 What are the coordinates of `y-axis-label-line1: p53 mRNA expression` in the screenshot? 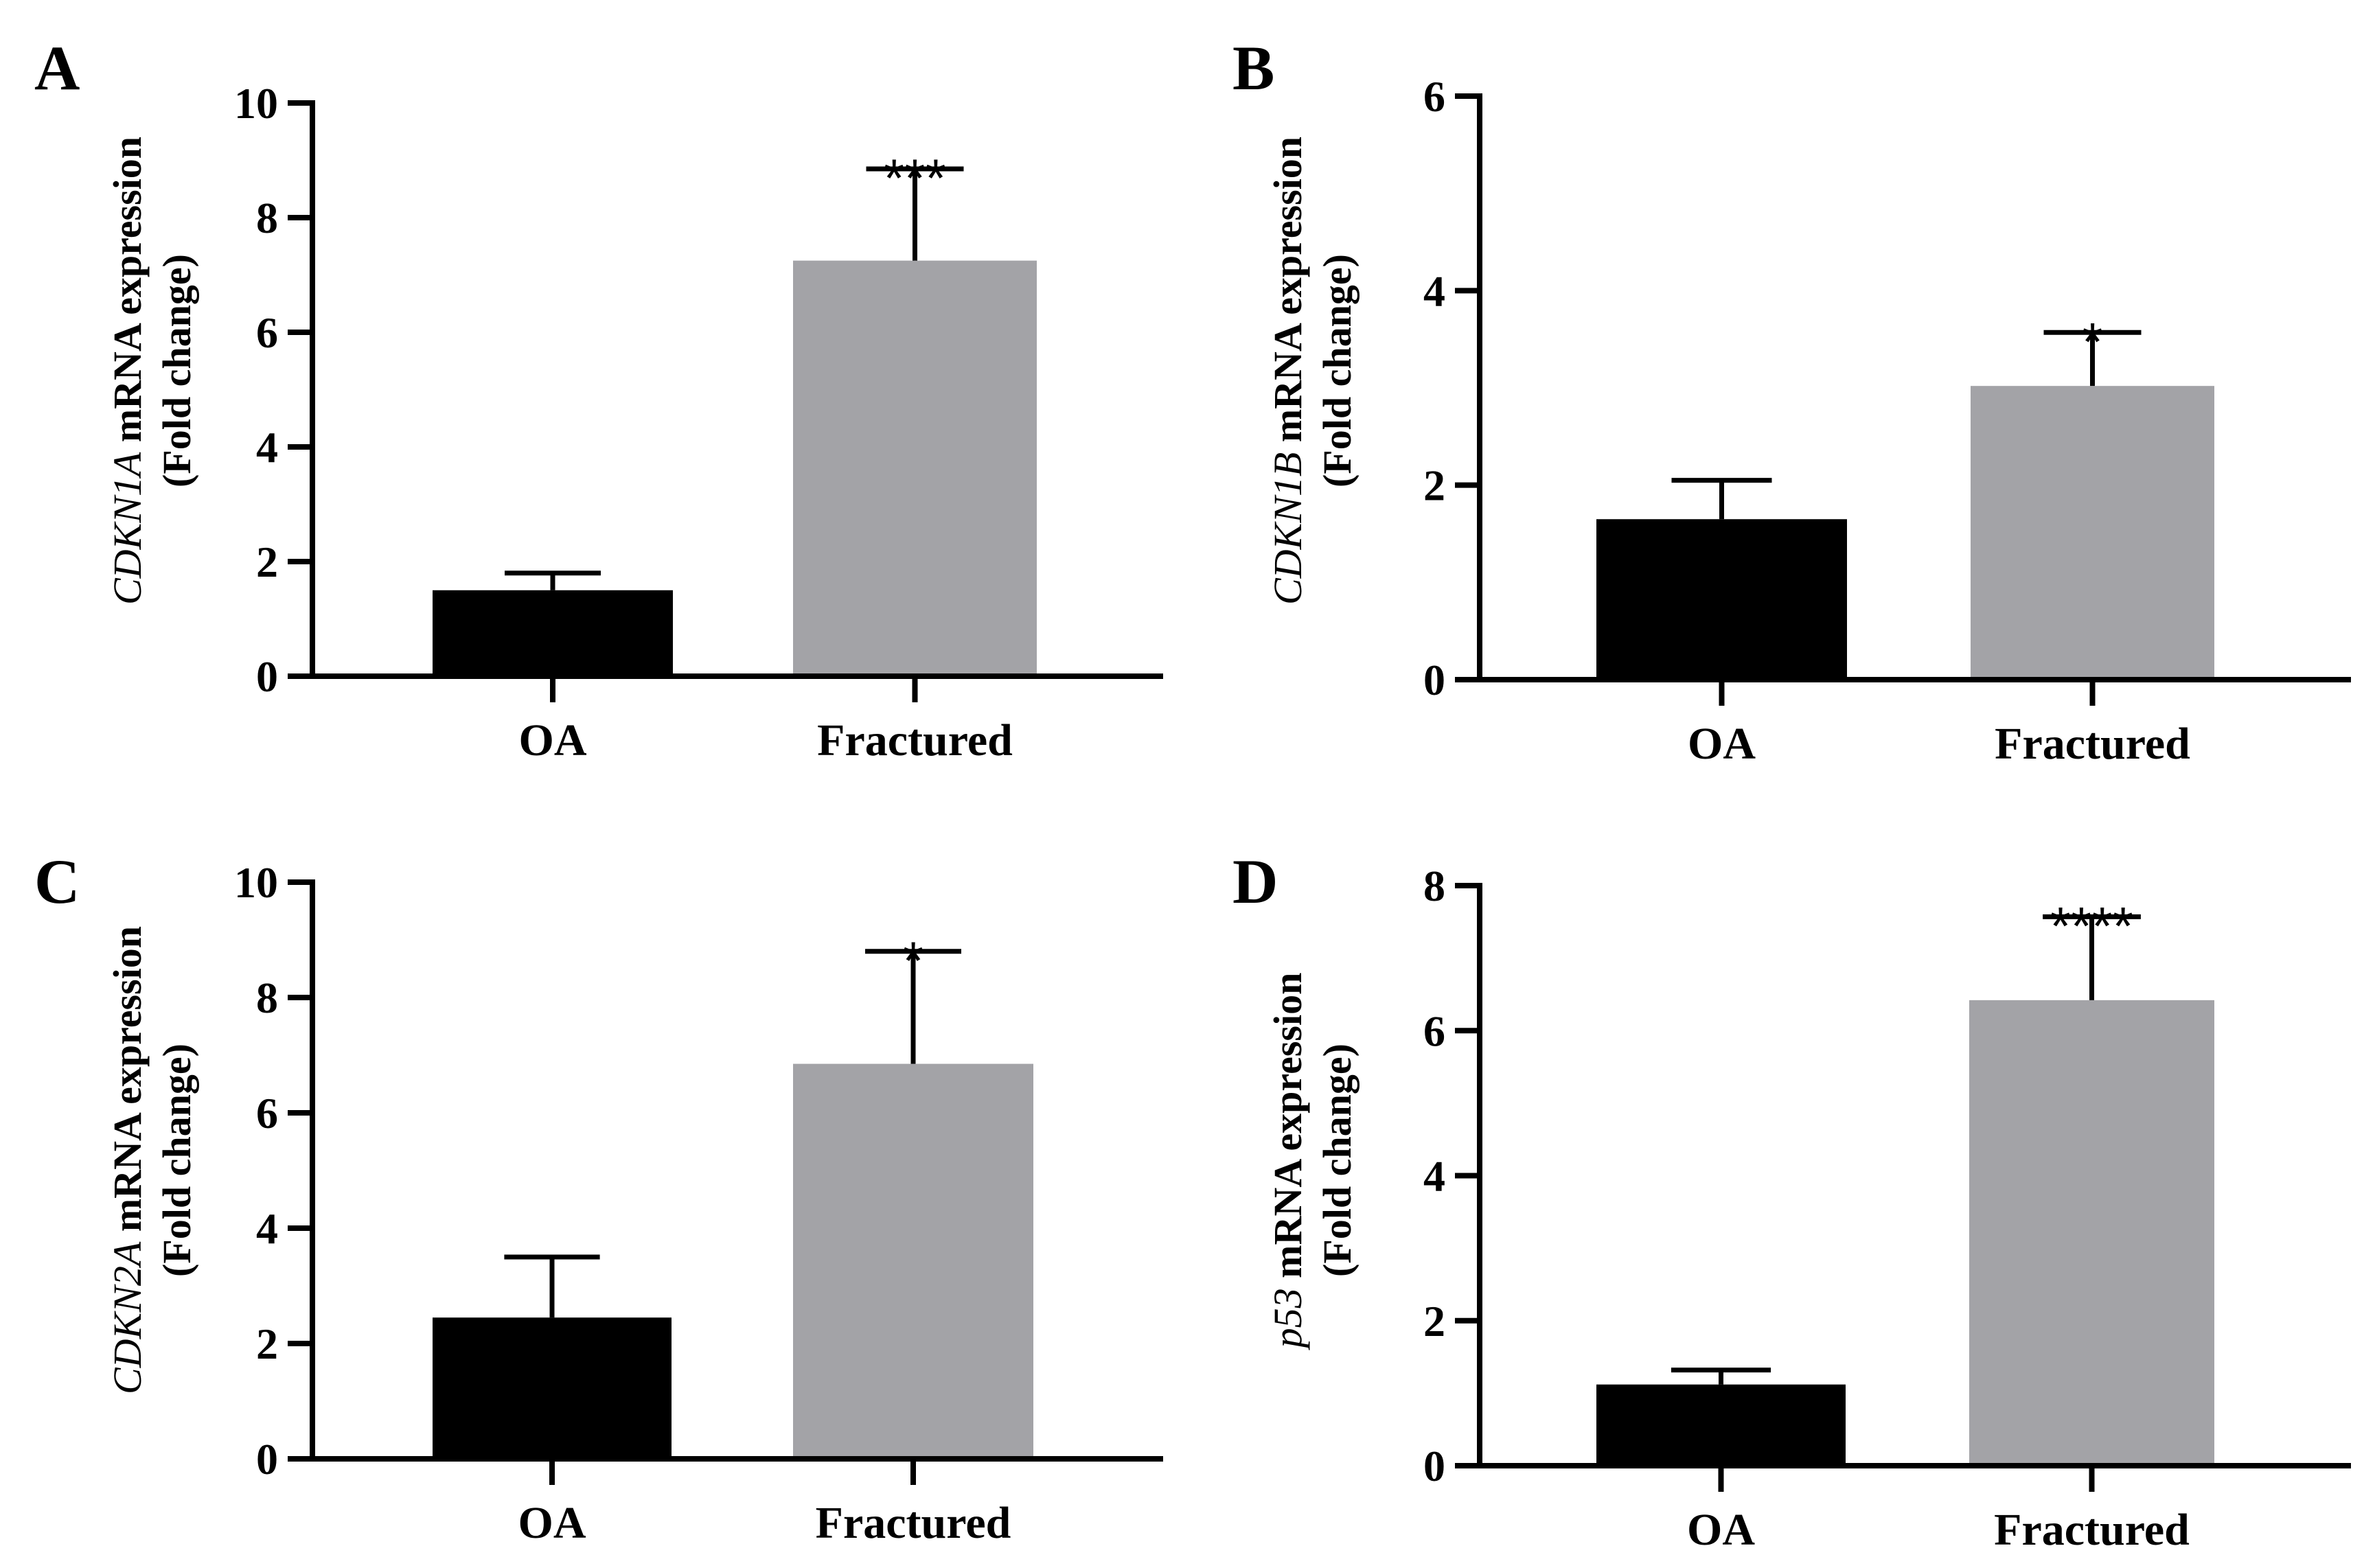 It's located at (1287, 1162).